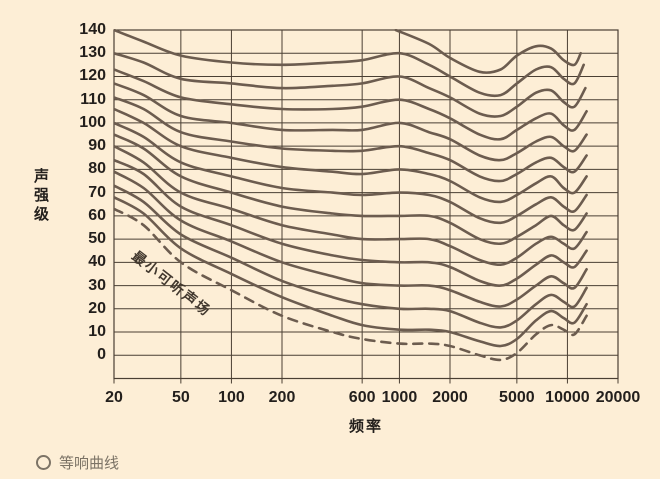  I want to click on x-tick-label: 20, so click(114, 397).